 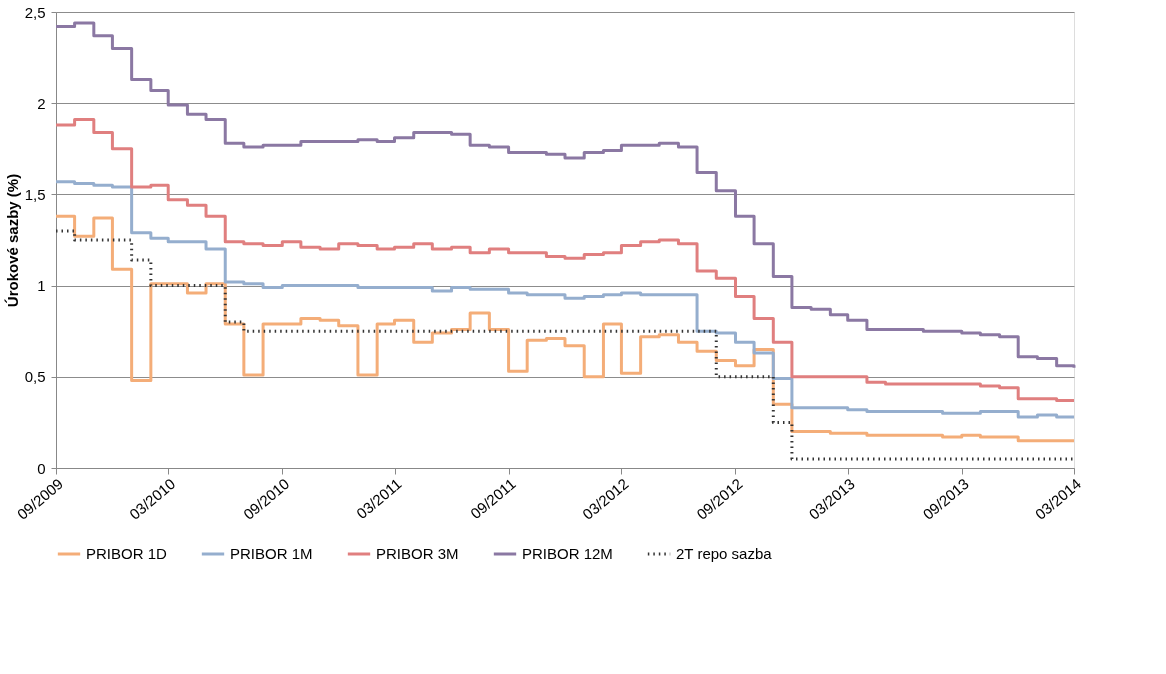 What do you see at coordinates (127, 553) in the screenshot?
I see `legend-label: PRIBOR 1D` at bounding box center [127, 553].